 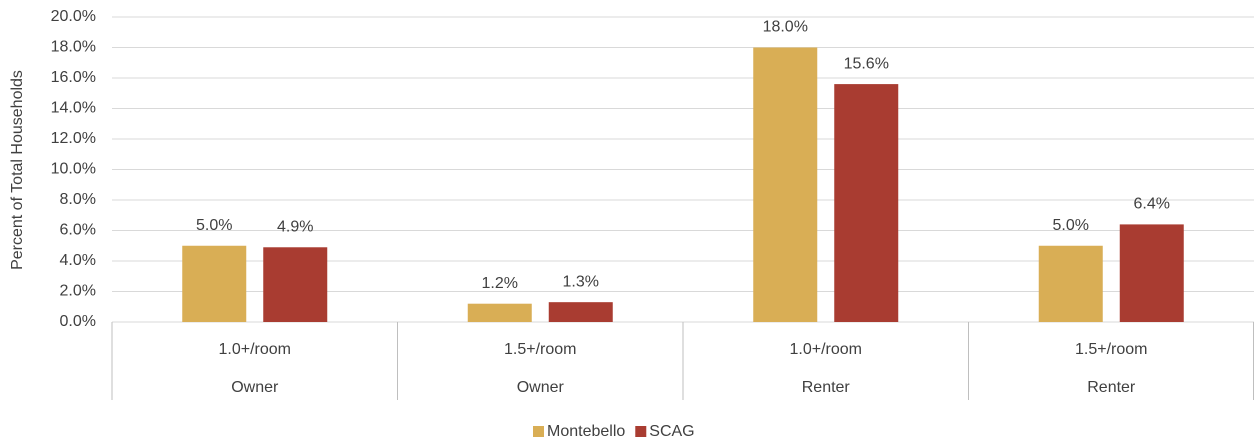 I want to click on y-tick-label: 8.0%, so click(x=78, y=199).